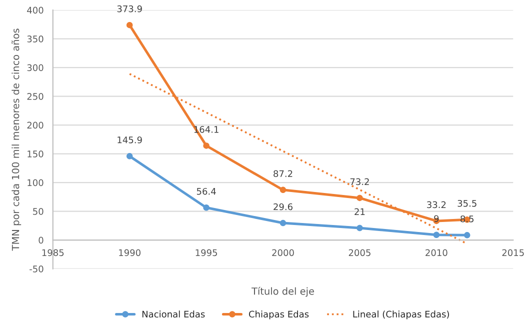 This screenshot has width=529, height=336. Describe the element at coordinates (278, 315) in the screenshot. I see `legend-label: Chiapas Edas` at that location.